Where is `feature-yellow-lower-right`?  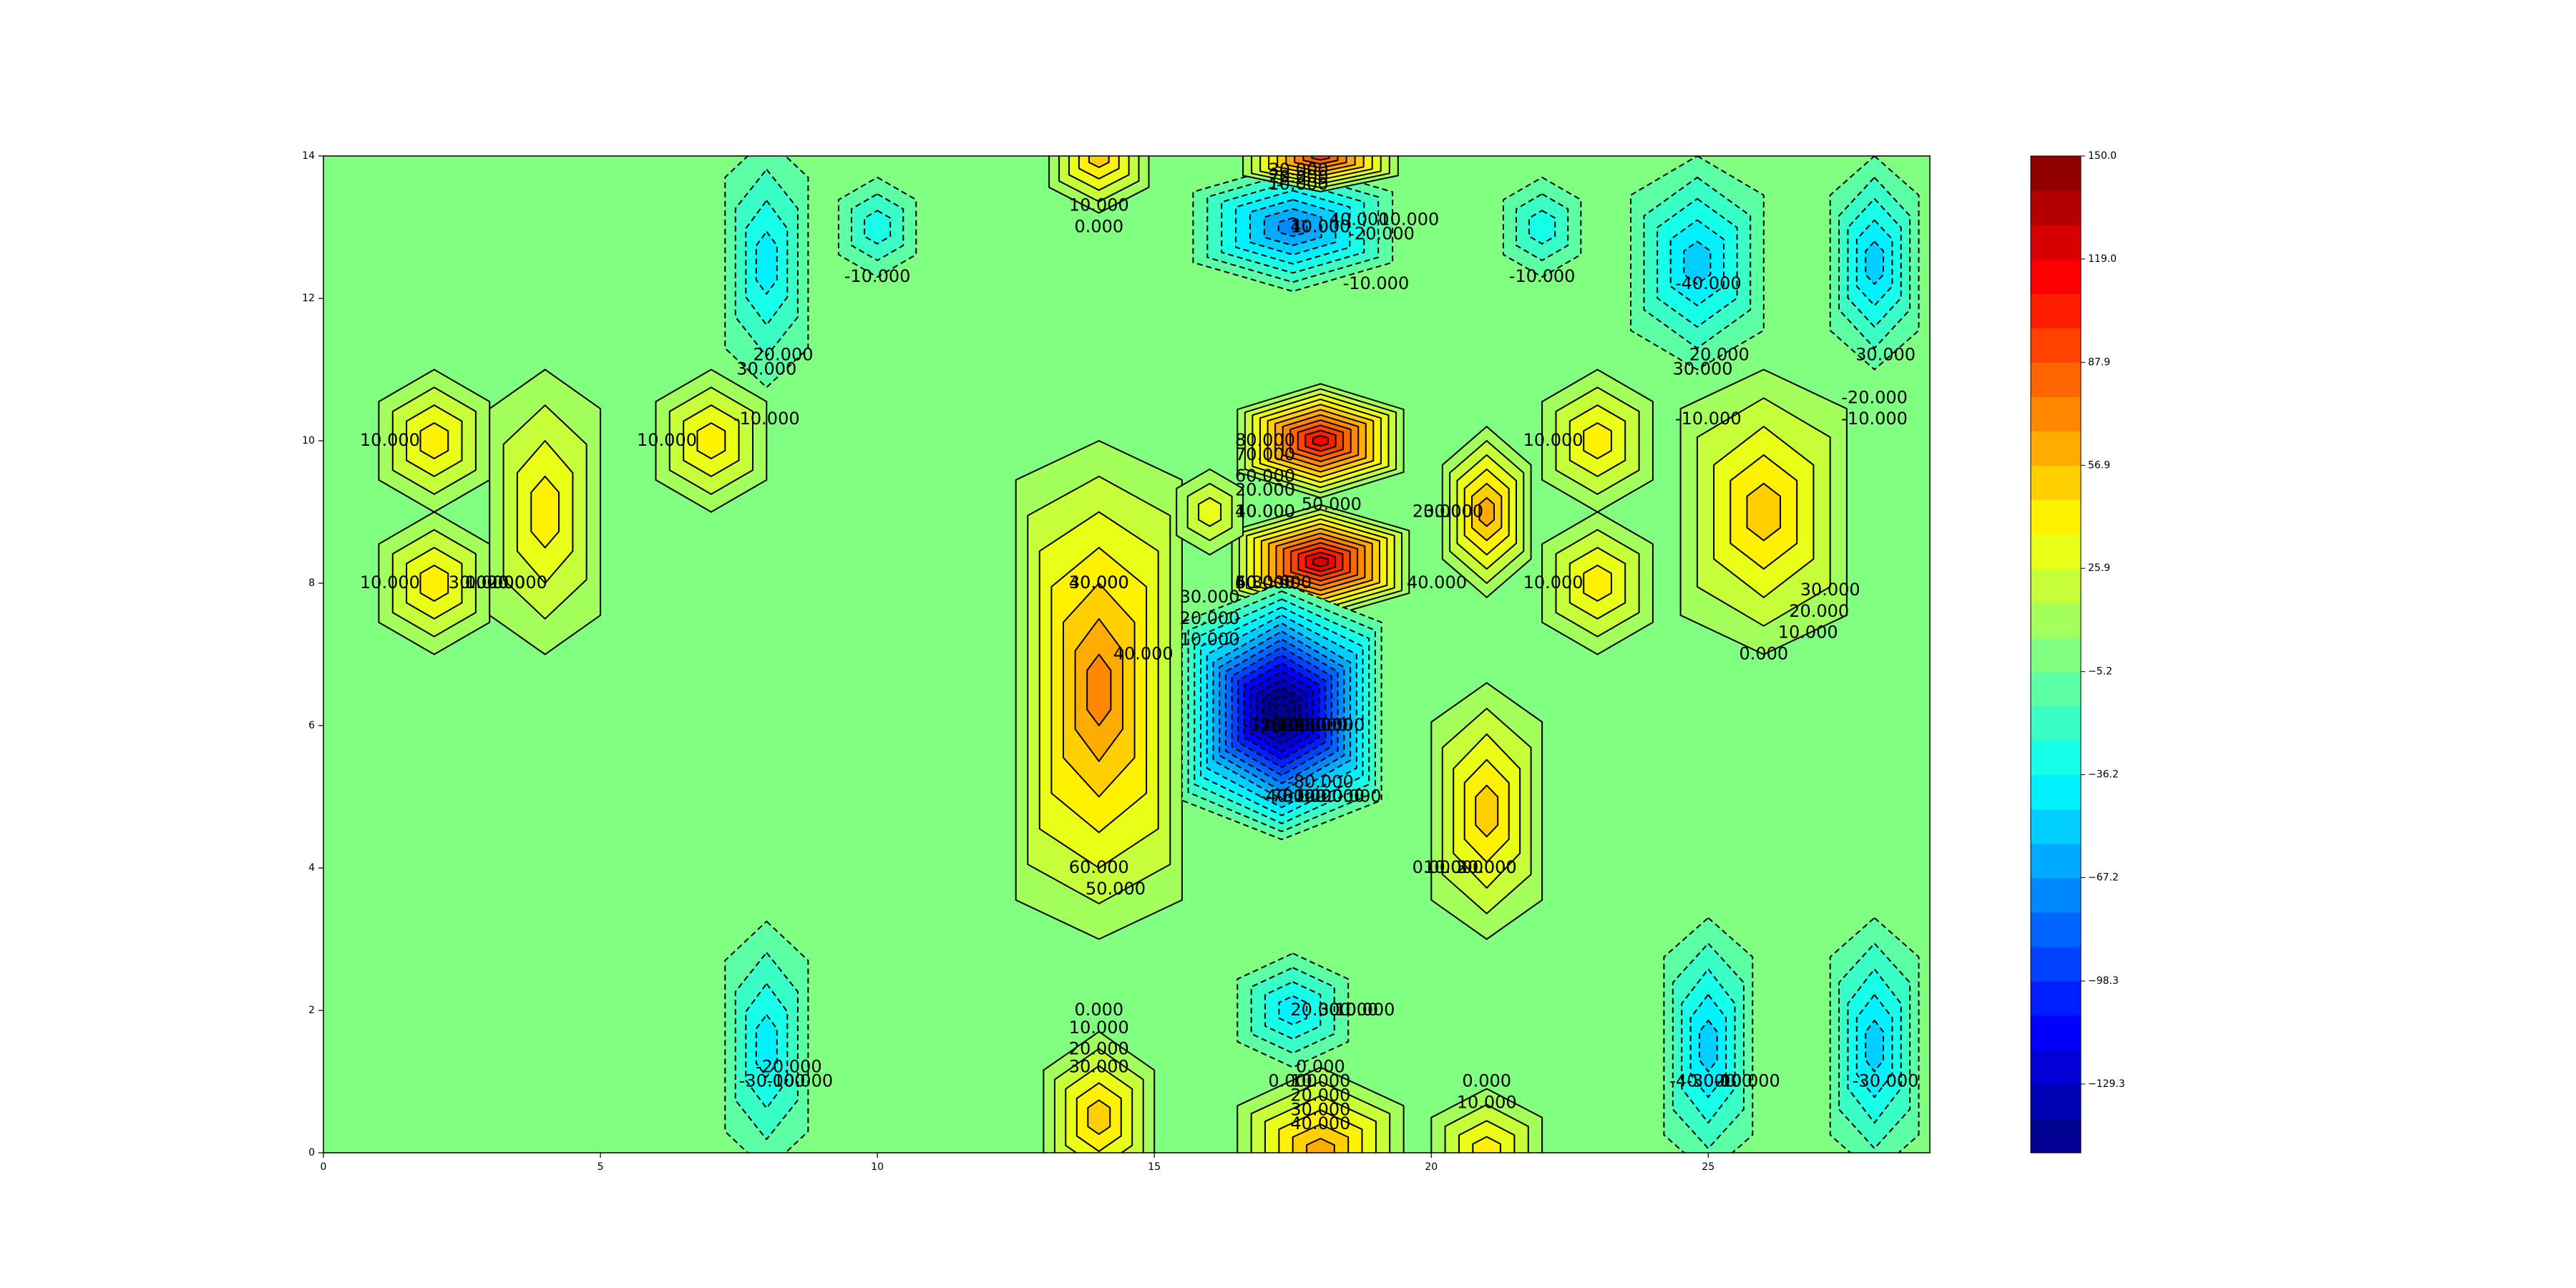
feature-yellow-lower-right is located at coordinates (1486, 811).